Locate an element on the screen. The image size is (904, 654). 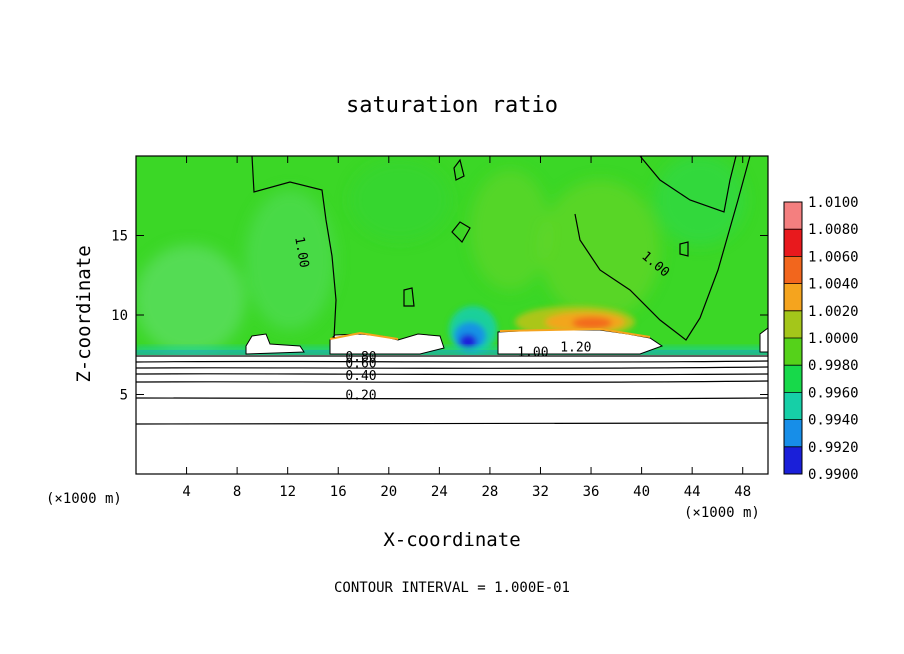
x-axis-label: X-coordinate is located at coordinates (451, 540).